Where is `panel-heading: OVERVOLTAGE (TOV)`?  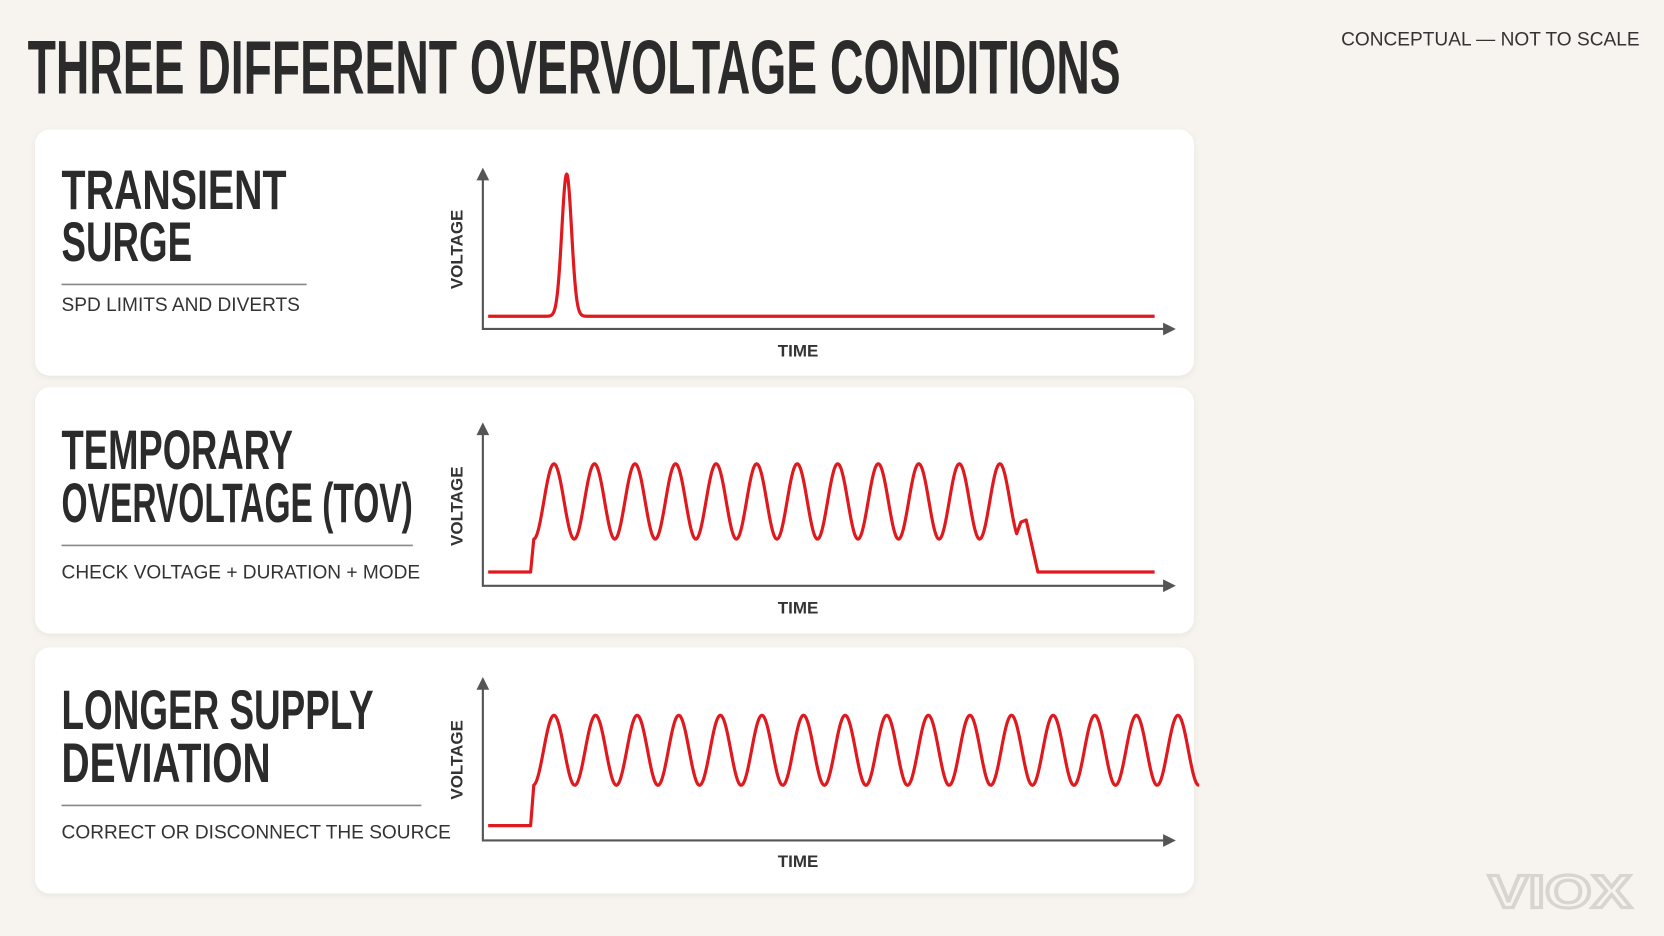
panel-heading: OVERVOLTAGE (TOV) is located at coordinates (237, 503).